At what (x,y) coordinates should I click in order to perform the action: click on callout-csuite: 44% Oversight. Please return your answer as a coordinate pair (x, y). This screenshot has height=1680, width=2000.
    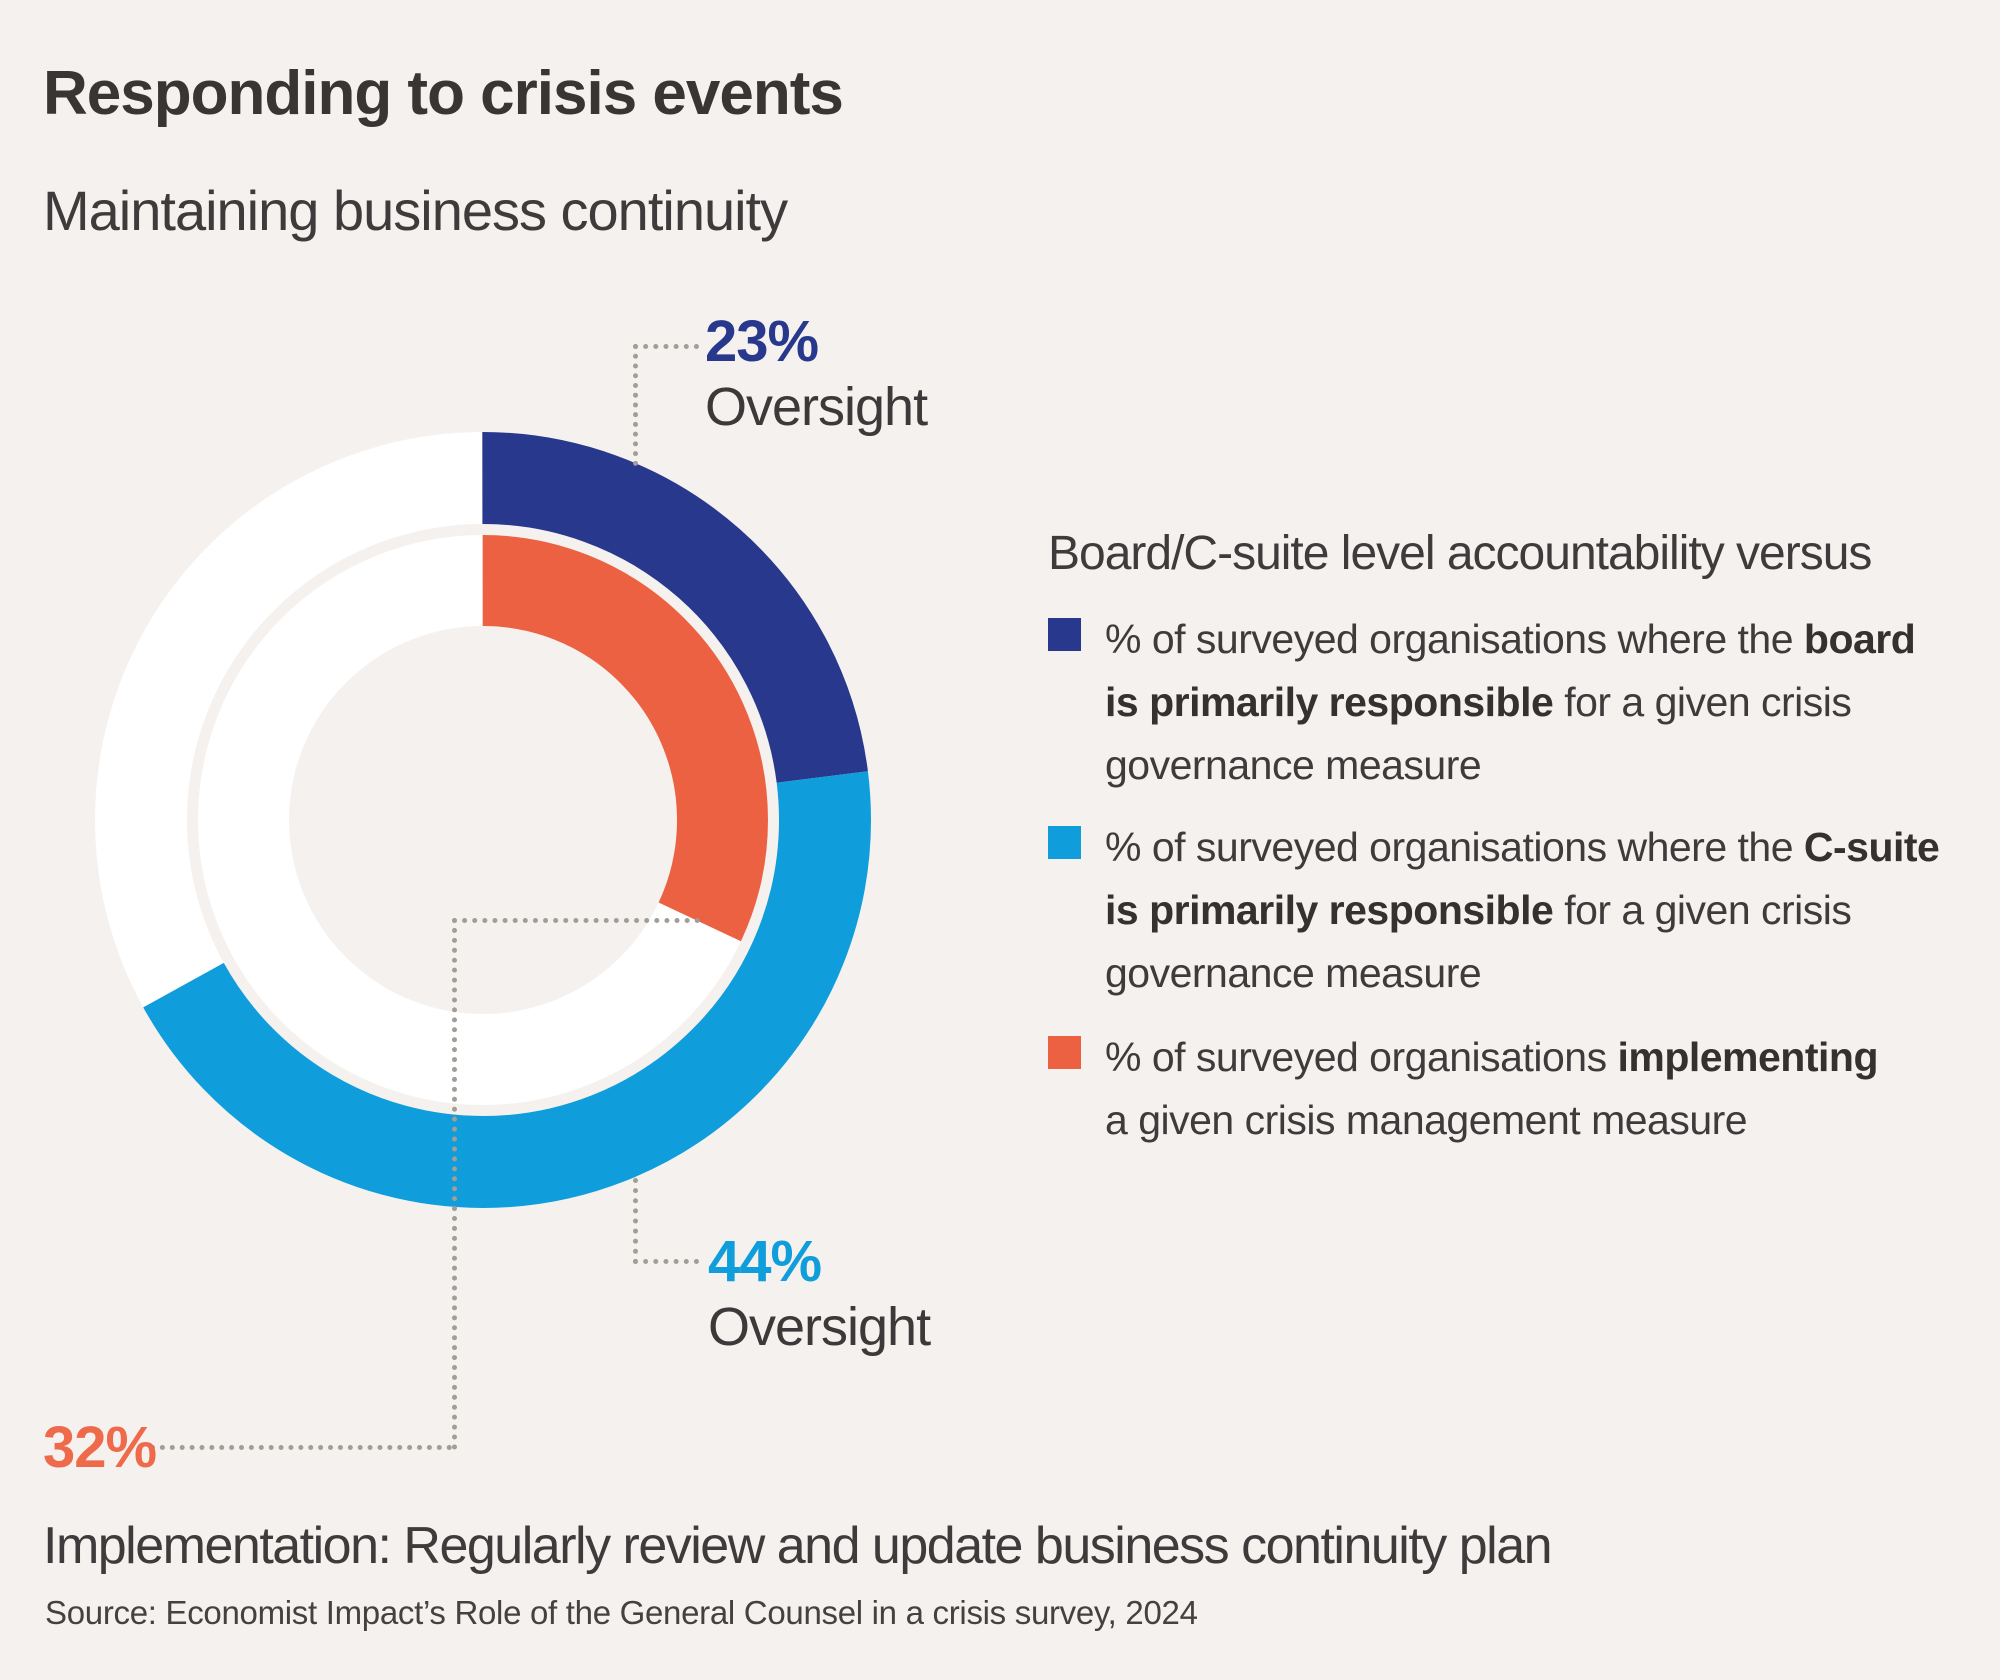
    Looking at the image, I should click on (819, 1293).